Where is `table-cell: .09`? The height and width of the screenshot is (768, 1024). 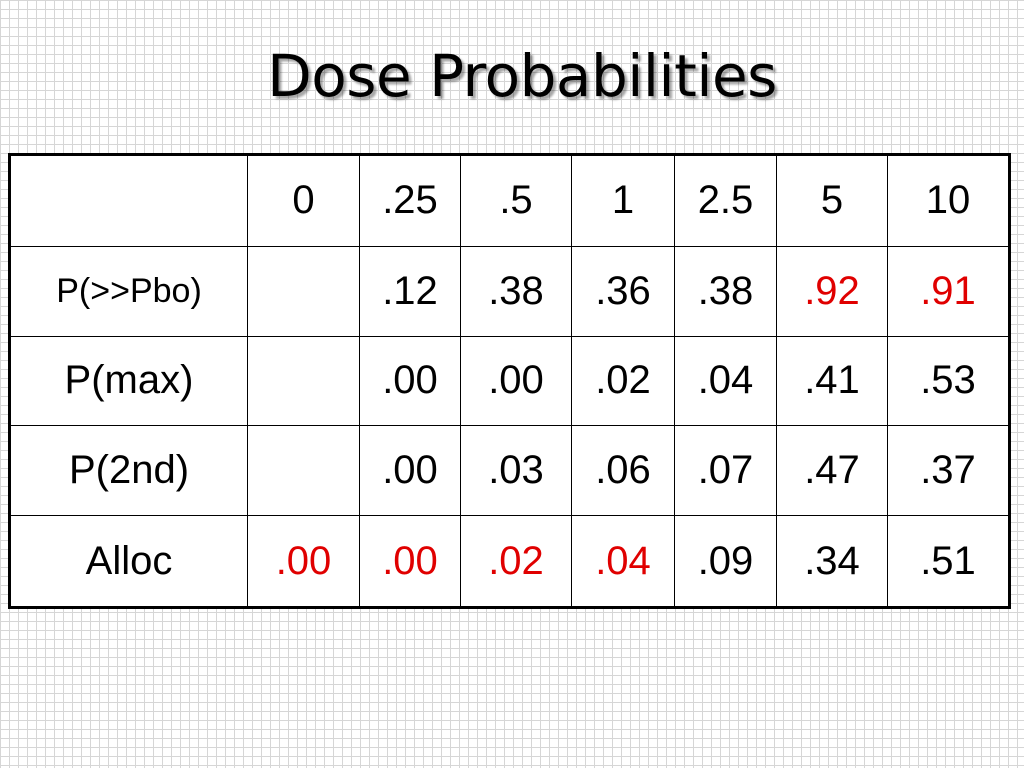
table-cell: .09 is located at coordinates (725, 561).